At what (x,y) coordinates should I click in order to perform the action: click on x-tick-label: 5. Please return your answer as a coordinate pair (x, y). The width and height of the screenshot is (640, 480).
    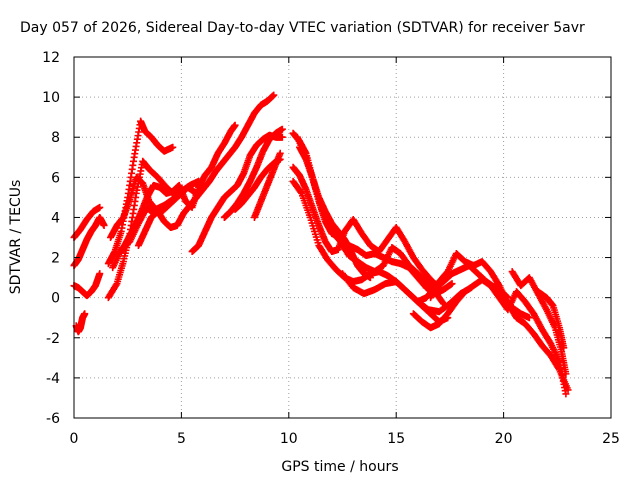
    Looking at the image, I should click on (181, 439).